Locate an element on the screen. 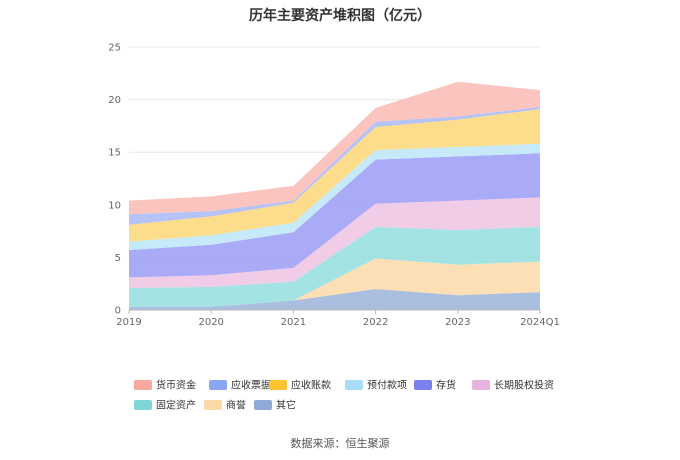 This screenshot has width=680, height=460. legend-label: 预付款项 is located at coordinates (387, 385).